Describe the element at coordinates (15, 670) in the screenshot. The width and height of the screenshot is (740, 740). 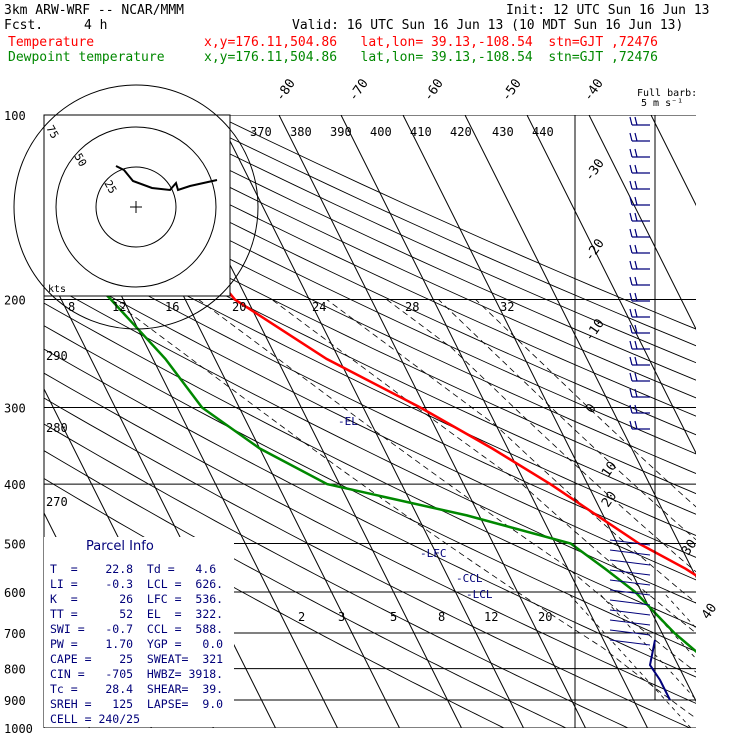
I see `pressure-tick-label: 800` at that location.